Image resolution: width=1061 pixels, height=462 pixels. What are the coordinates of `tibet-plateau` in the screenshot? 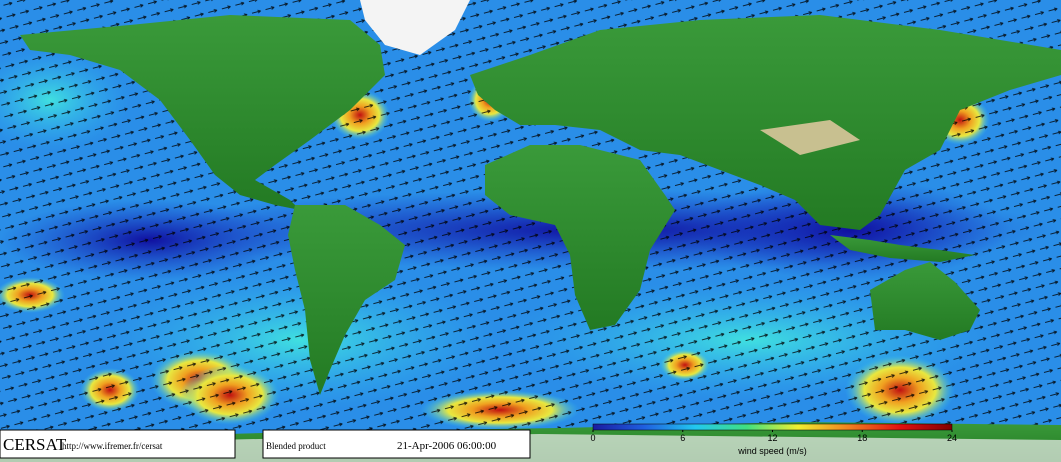 It's located at (810, 137).